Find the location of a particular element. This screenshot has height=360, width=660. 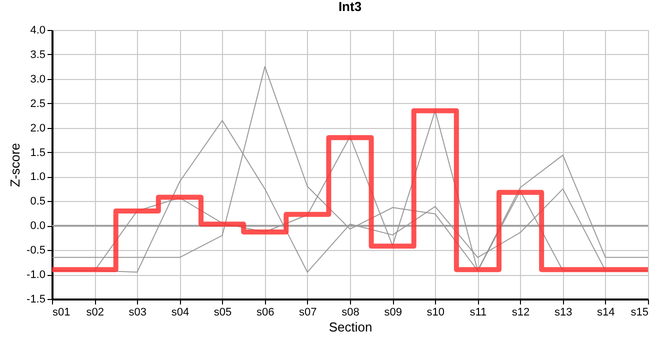

y-tick-label: 1.5 is located at coordinates (38, 152).